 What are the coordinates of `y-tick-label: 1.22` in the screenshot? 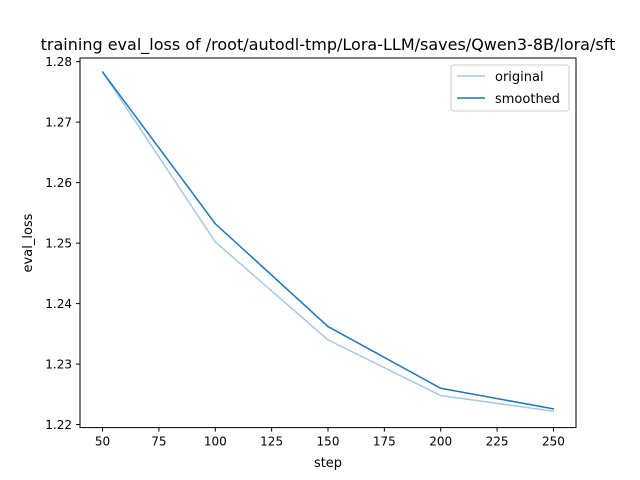 It's located at (58, 425).